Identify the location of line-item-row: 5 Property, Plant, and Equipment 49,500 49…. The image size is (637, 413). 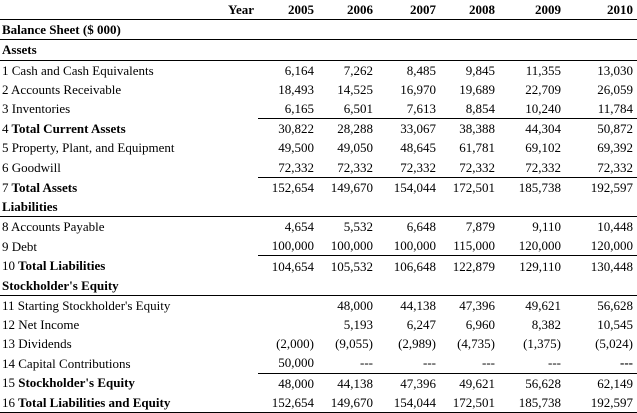
(318, 147).